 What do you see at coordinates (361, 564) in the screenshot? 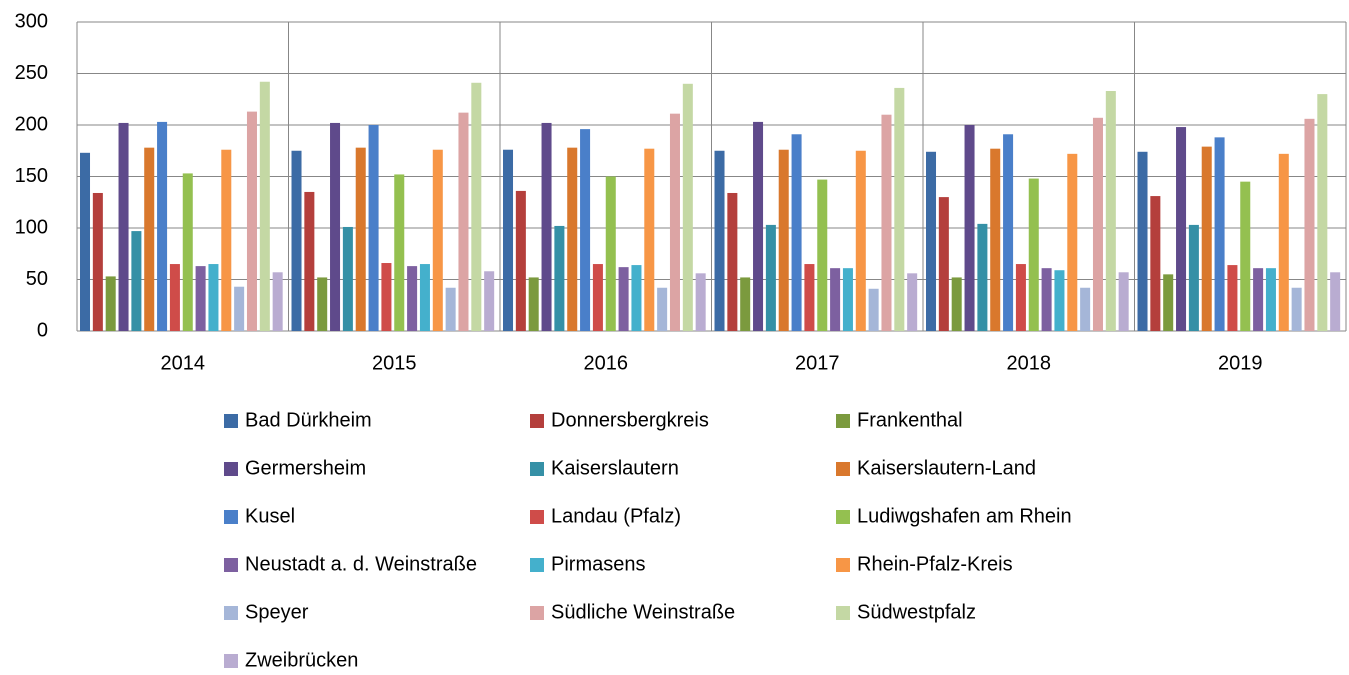
I see `legend-label: Neustadt a. d. Weinstraße` at bounding box center [361, 564].